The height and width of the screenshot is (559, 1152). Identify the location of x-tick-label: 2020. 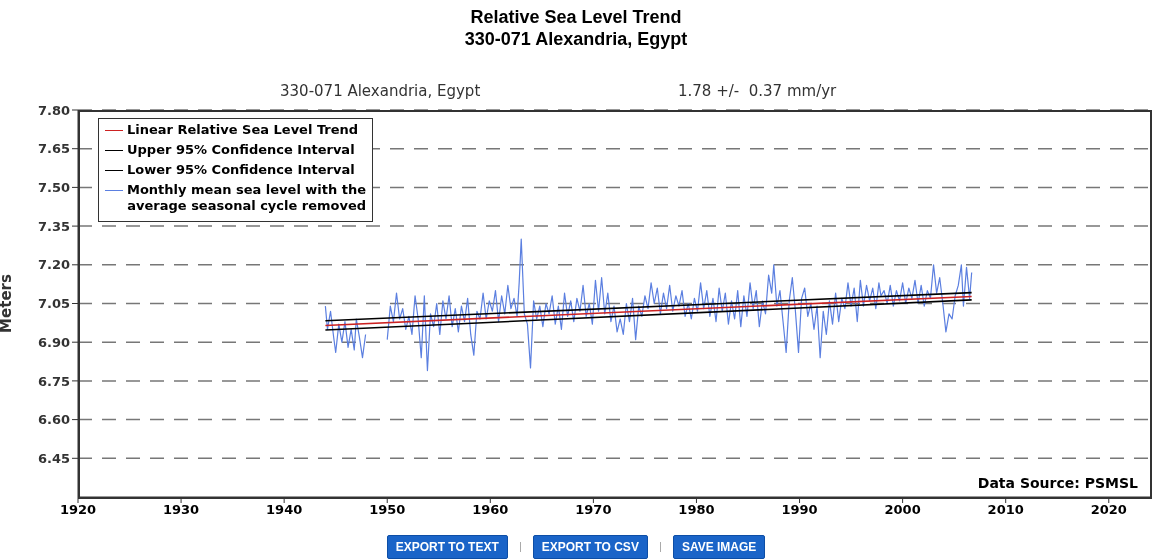
(1108, 510).